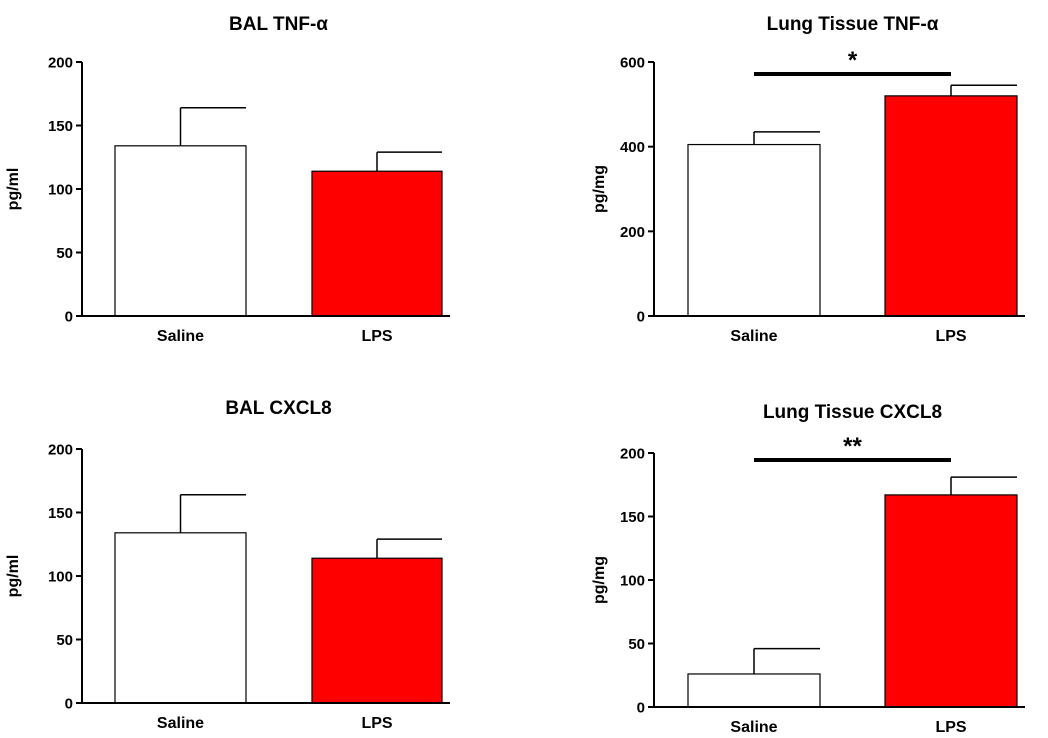  What do you see at coordinates (852, 412) in the screenshot?
I see `chart-title: Lung Tissue CXCL8` at bounding box center [852, 412].